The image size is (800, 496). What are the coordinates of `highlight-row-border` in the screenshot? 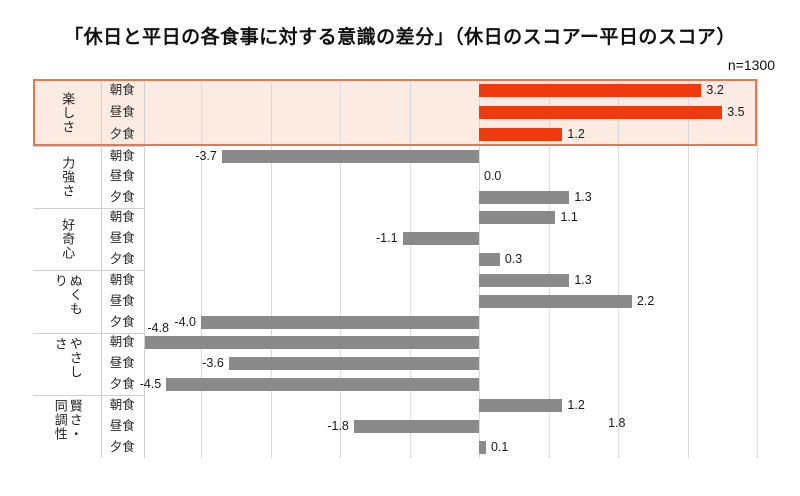 It's located at (395, 112).